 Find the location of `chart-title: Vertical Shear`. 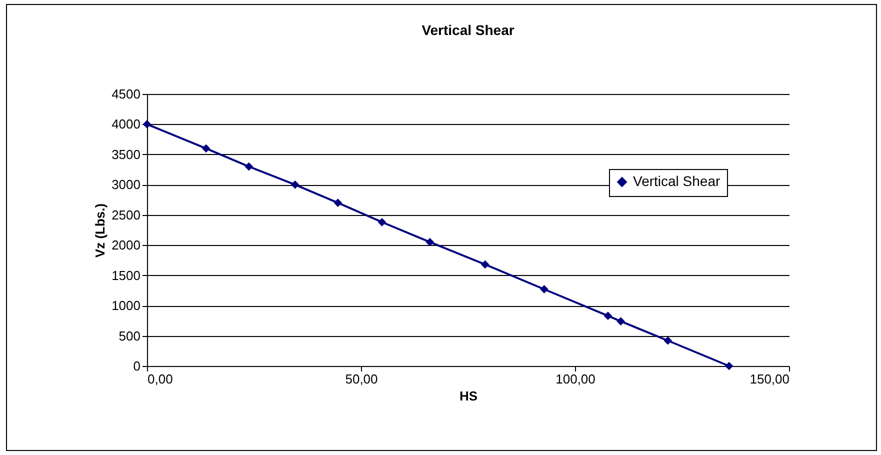

chart-title: Vertical Shear is located at coordinates (468, 30).